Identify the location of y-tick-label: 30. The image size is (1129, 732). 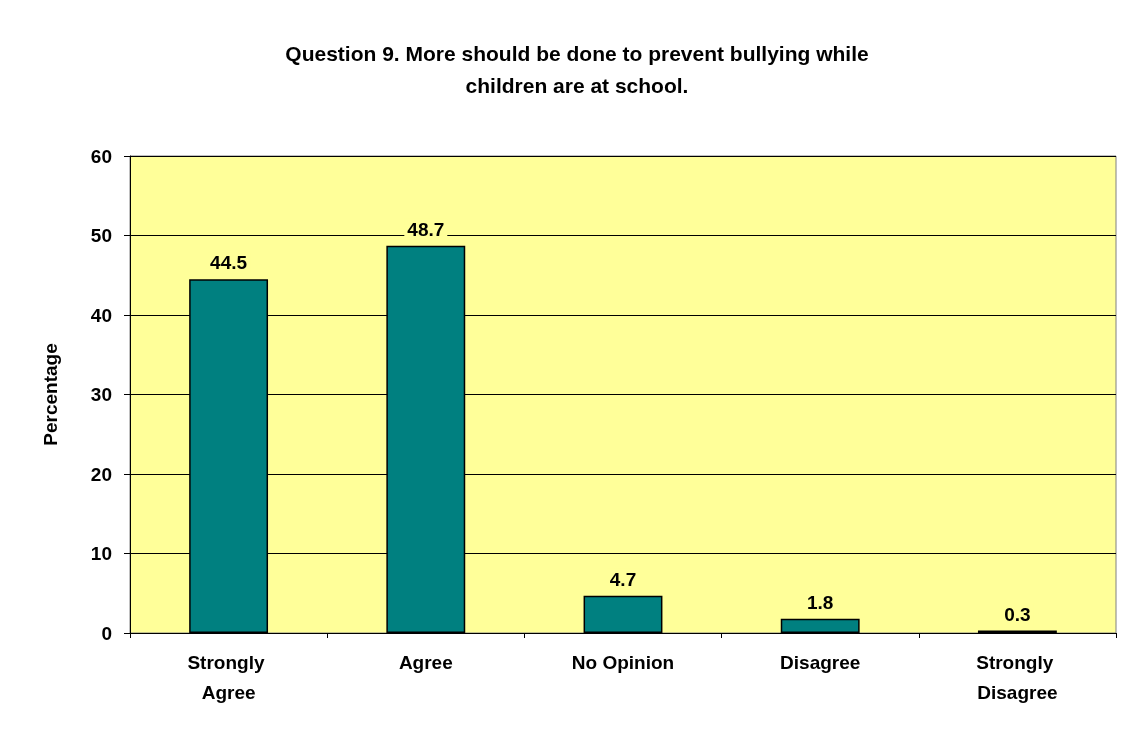
(101, 394).